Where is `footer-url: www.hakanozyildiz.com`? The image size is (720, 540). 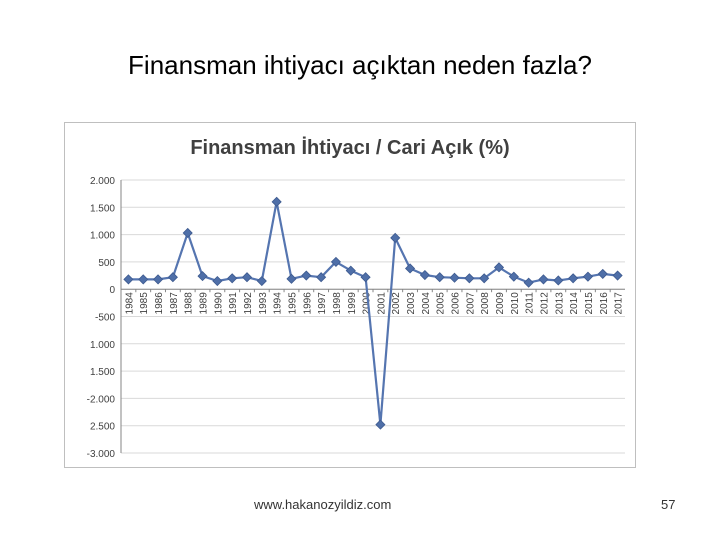
footer-url: www.hakanozyildiz.com is located at coordinates (323, 504).